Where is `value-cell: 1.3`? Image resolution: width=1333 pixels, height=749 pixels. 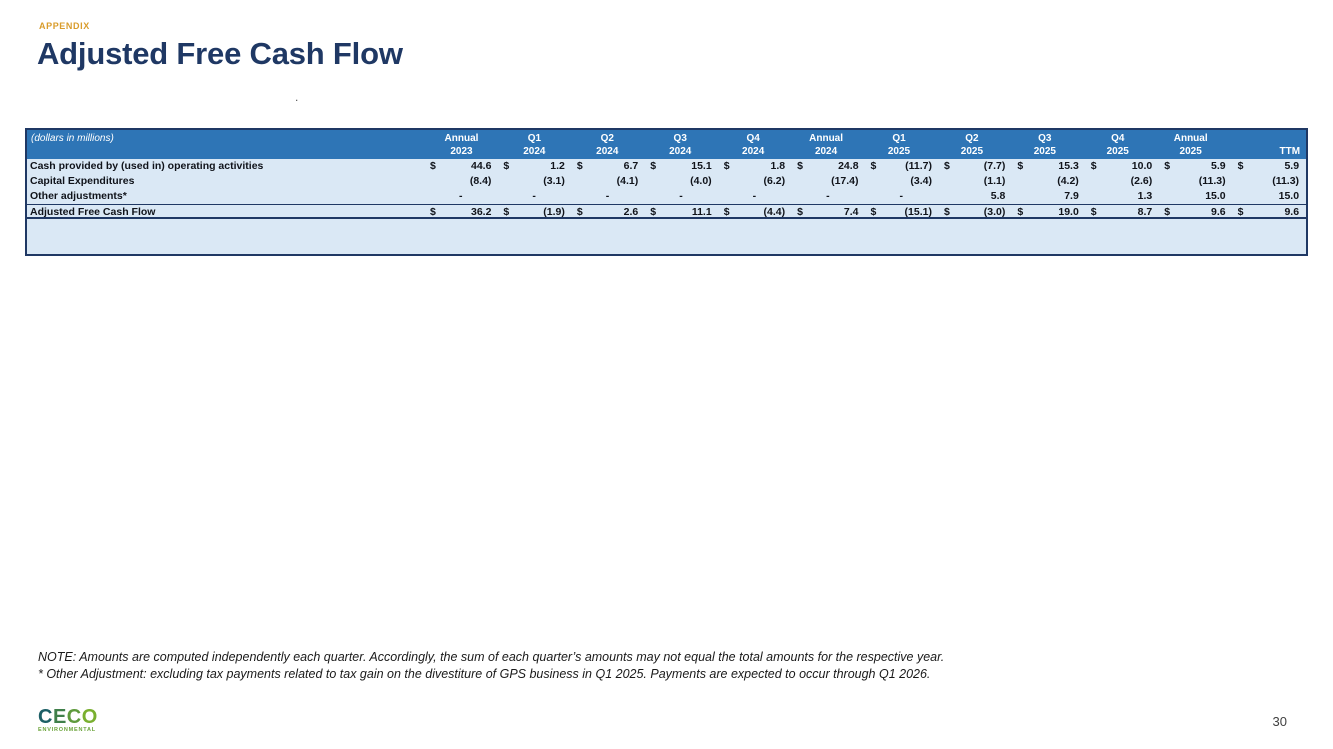 value-cell: 1.3 is located at coordinates (1145, 196).